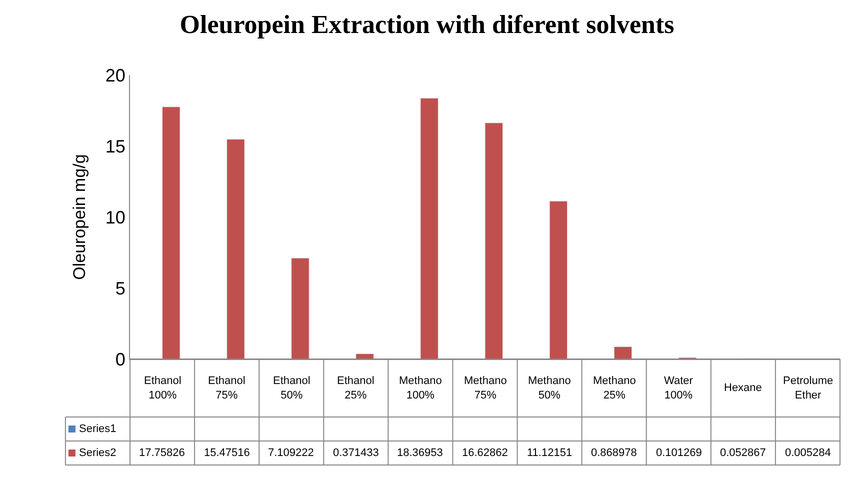  I want to click on x-tick-label: Methano 75%, so click(485, 388).